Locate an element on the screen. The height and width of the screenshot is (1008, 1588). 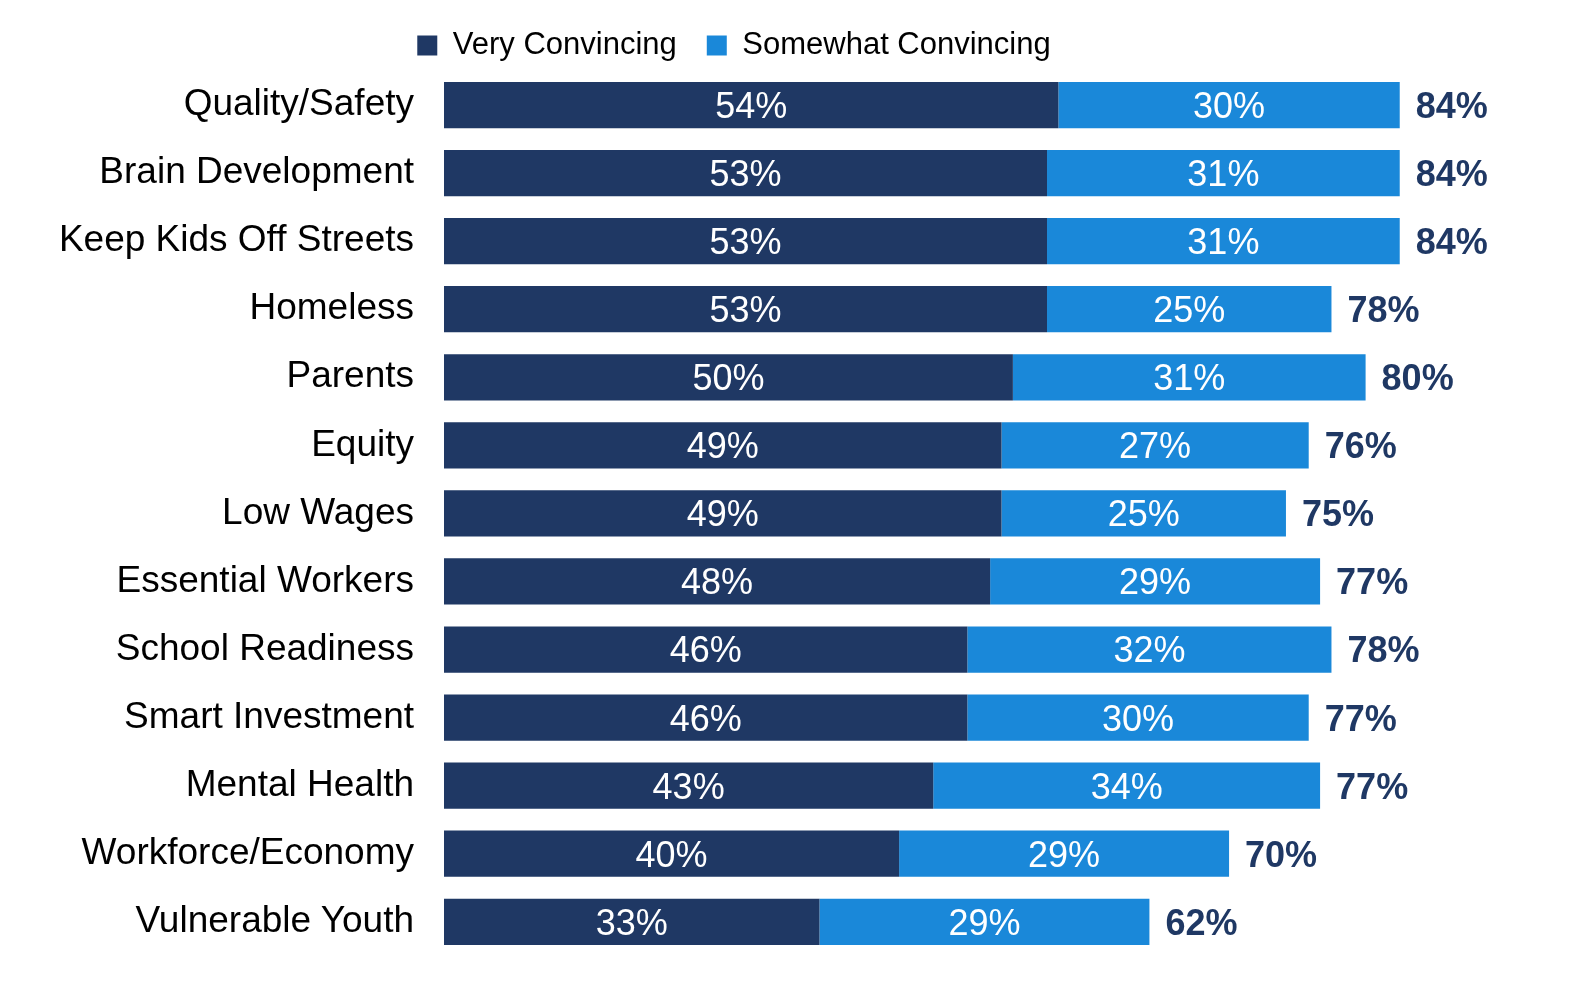
y-tick-label: Smart Investment is located at coordinates (269, 715).